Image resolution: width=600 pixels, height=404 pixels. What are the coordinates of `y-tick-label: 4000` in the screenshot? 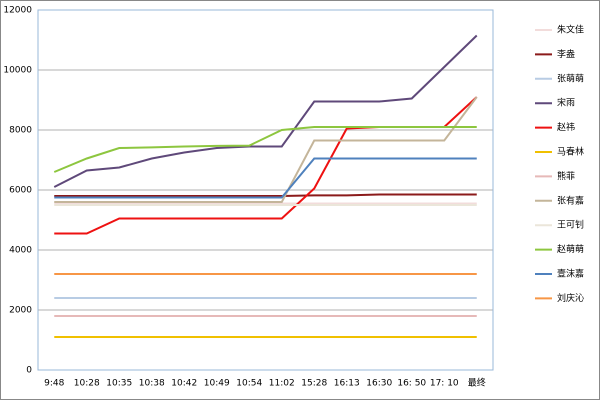 It's located at (20, 251).